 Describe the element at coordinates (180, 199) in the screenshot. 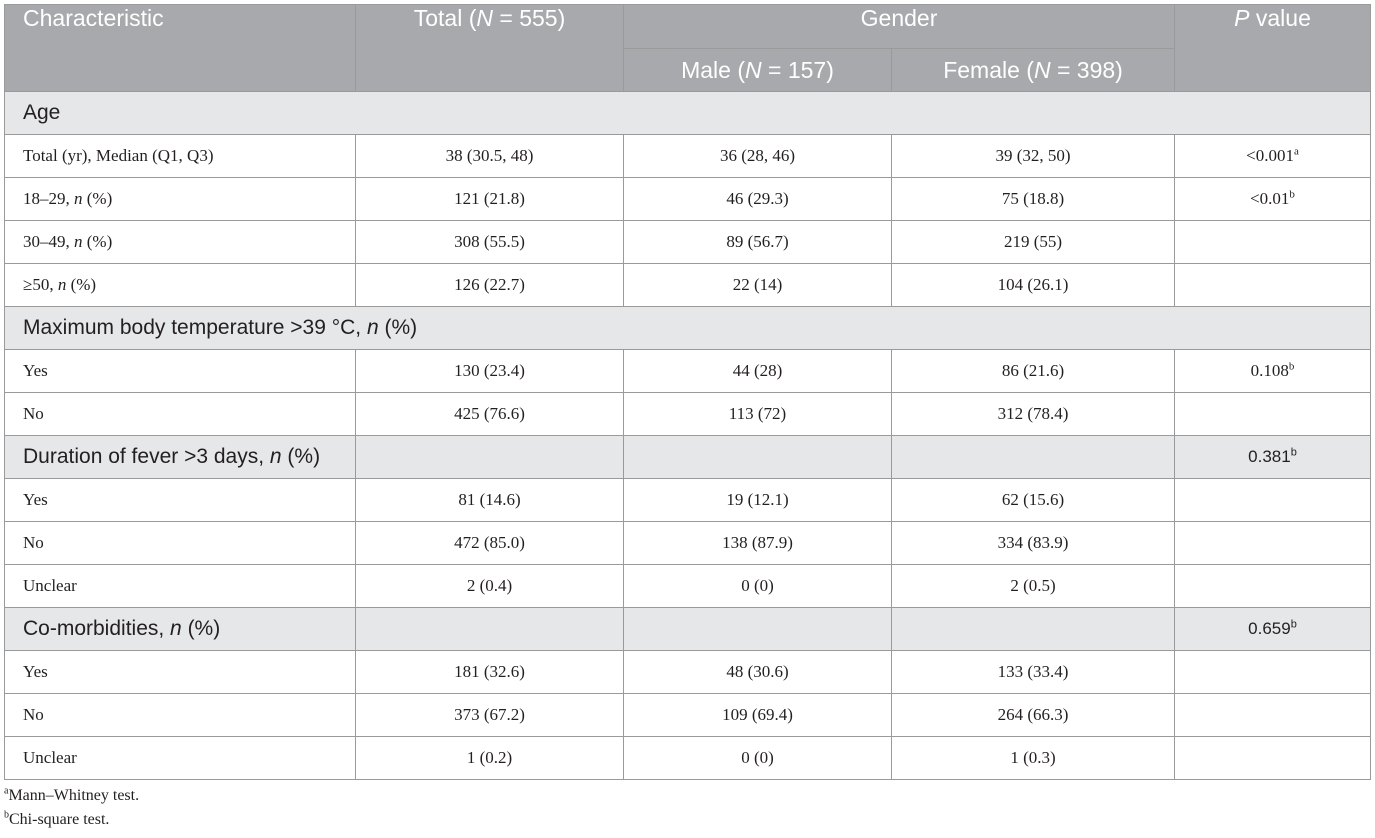

I see `row-label: 18–29, n (%)` at that location.